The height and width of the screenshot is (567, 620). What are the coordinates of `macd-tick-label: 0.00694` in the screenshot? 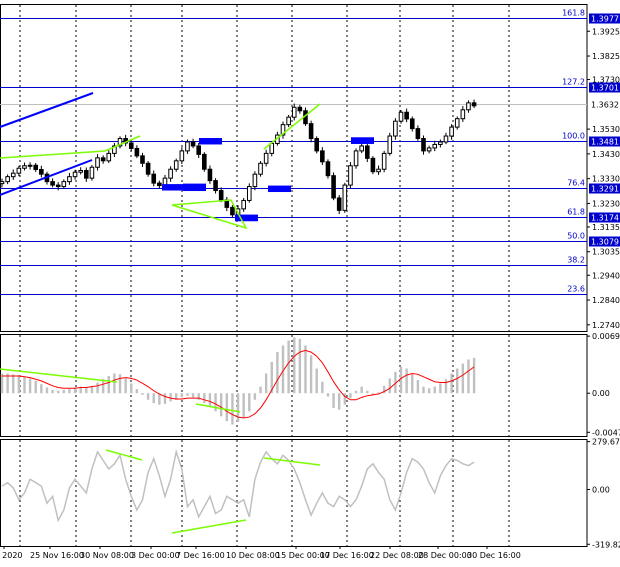 It's located at (606, 336).